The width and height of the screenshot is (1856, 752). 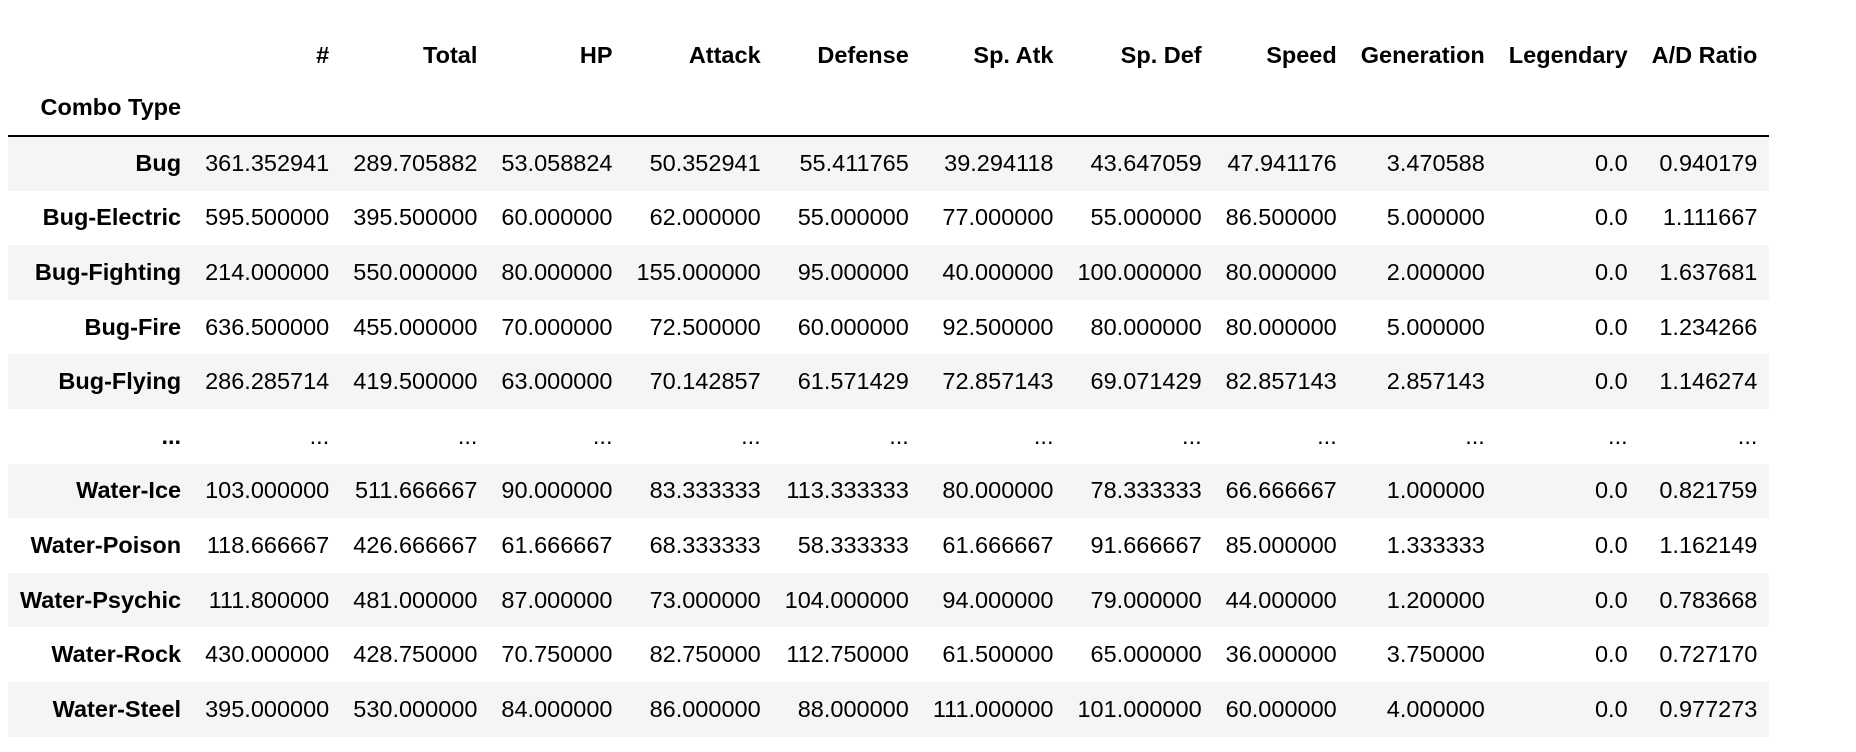 What do you see at coordinates (415, 654) in the screenshot?
I see `table-cell: 428.750000` at bounding box center [415, 654].